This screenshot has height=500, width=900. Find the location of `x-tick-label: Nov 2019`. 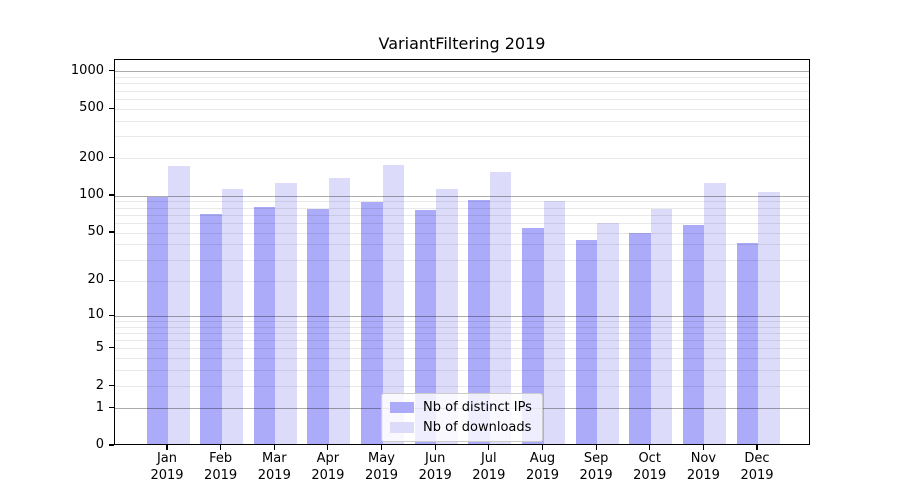

x-tick-label: Nov 2019 is located at coordinates (703, 467).